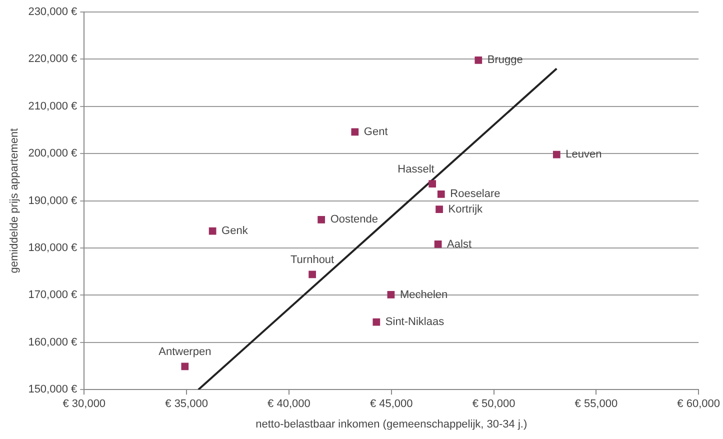 The image size is (723, 439). I want to click on annotation: Kortrijk, so click(466, 209).